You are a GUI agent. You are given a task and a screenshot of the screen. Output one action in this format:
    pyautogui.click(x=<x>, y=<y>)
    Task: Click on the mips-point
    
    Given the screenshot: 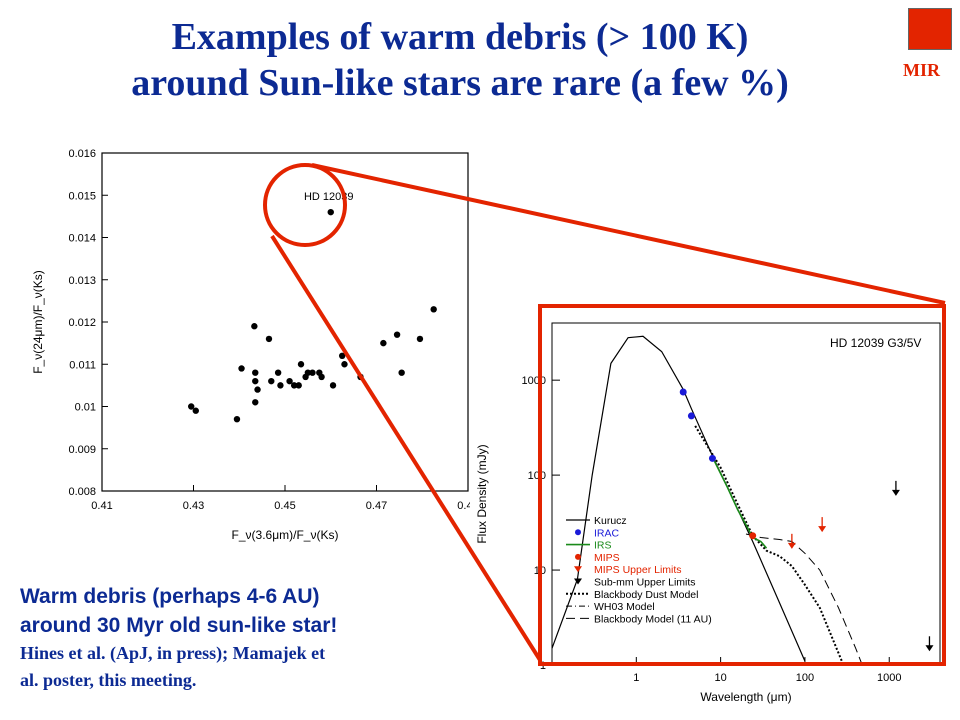 What is the action you would take?
    pyautogui.click(x=753, y=536)
    